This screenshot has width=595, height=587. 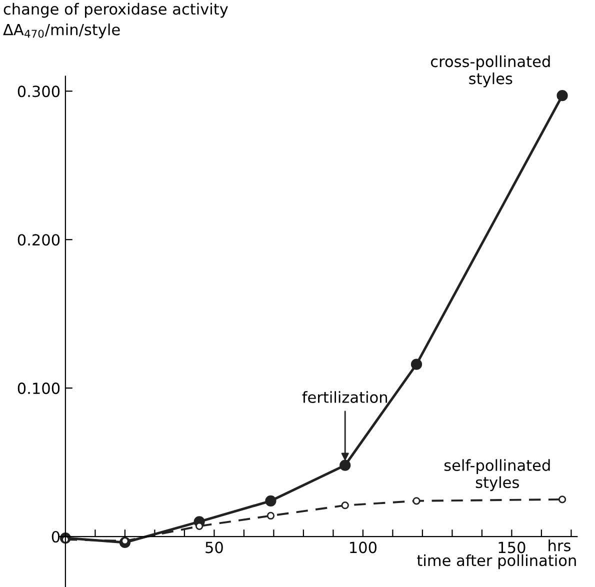 I want to click on x-tick-label: 100, so click(x=363, y=548).